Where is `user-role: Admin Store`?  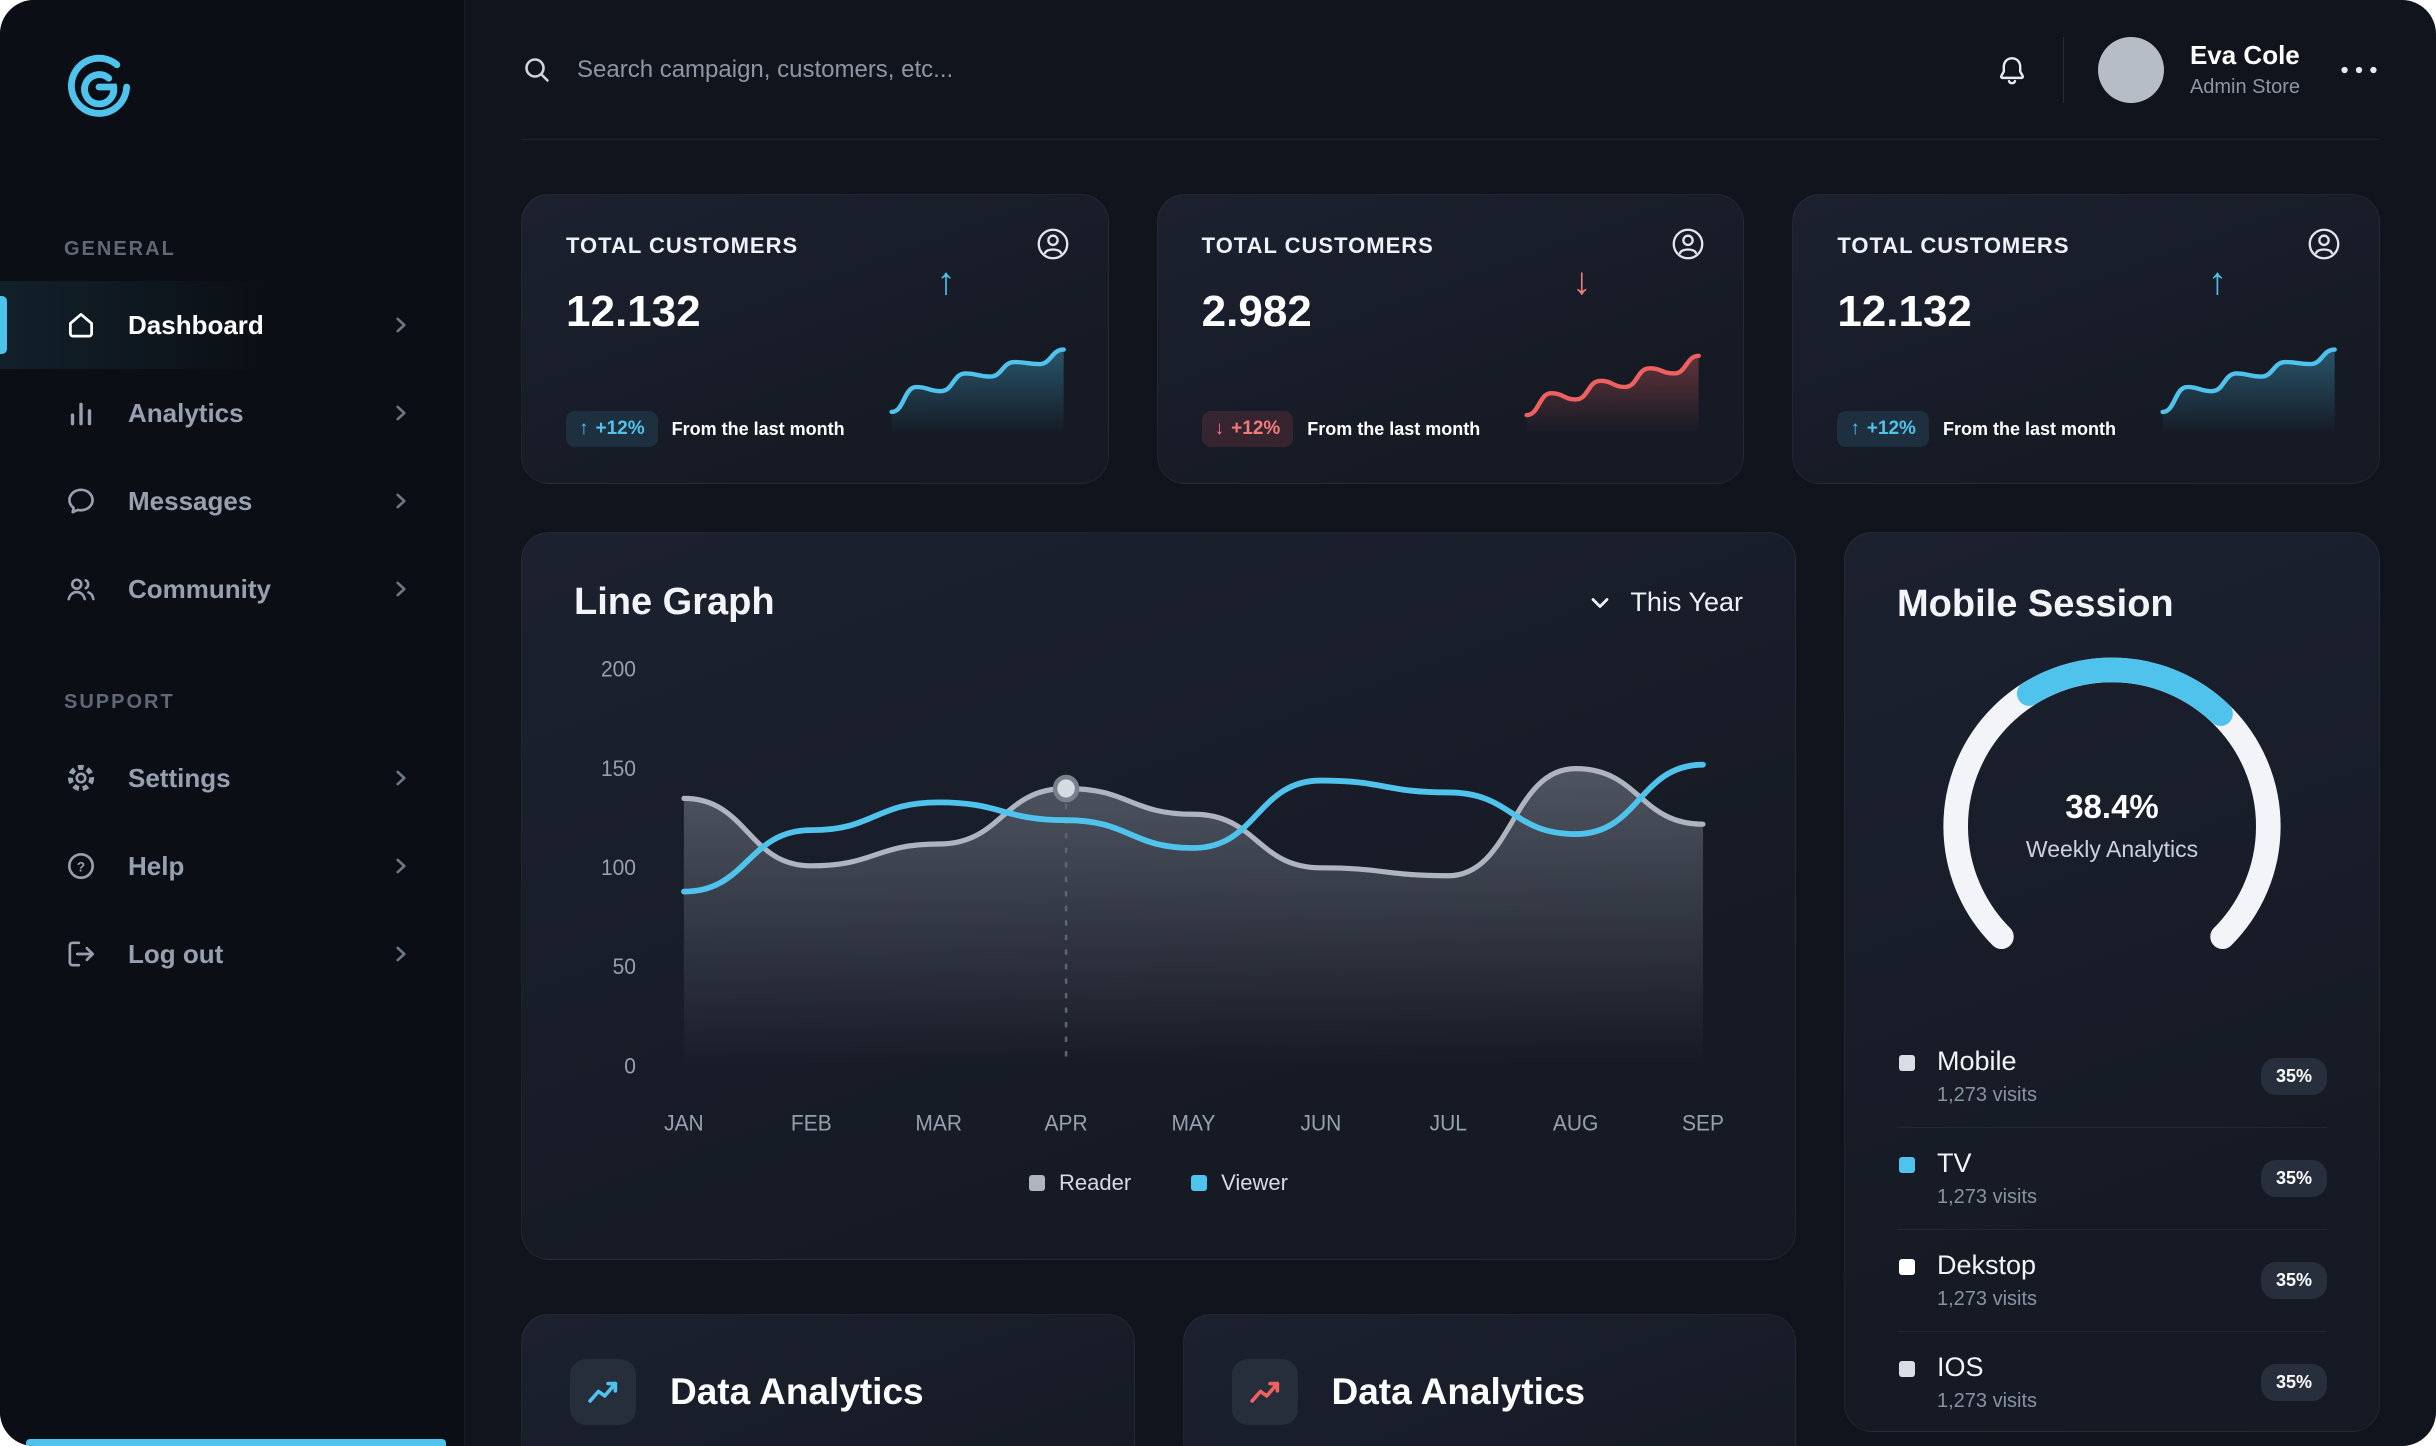 user-role: Admin Store is located at coordinates (2244, 87).